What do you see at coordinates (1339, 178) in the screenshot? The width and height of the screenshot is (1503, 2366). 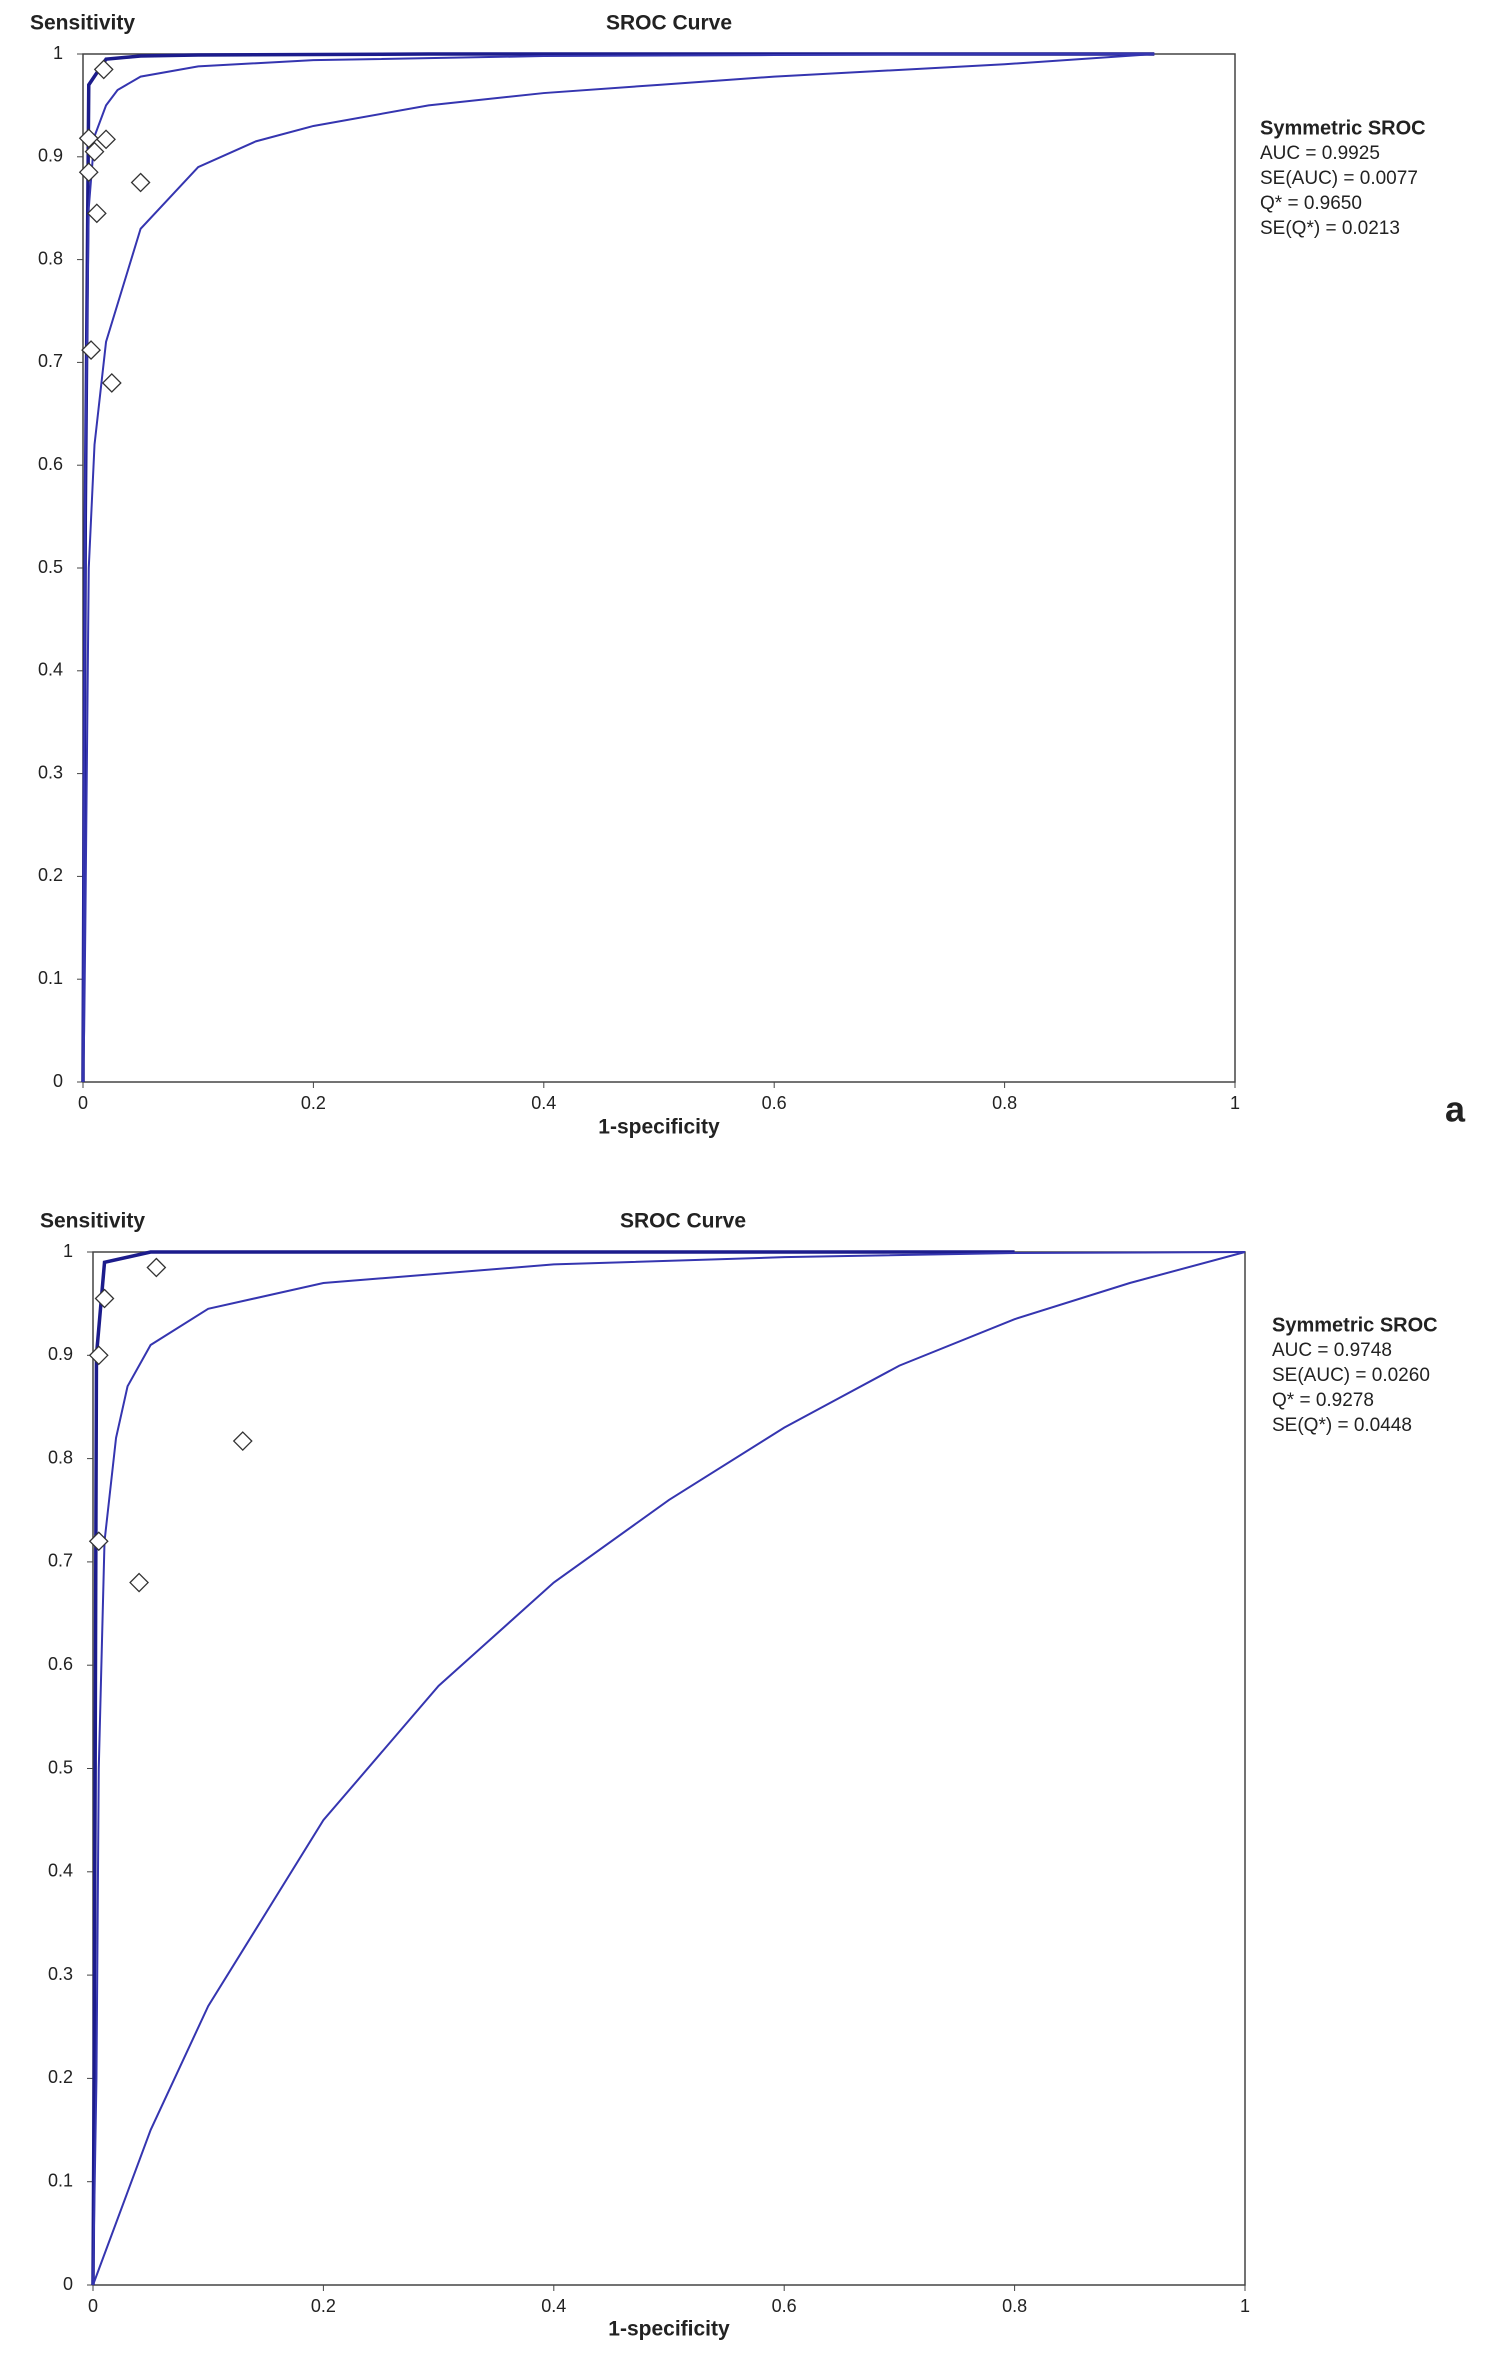 I see `annotation: SE(AUC) = 0.0077` at bounding box center [1339, 178].